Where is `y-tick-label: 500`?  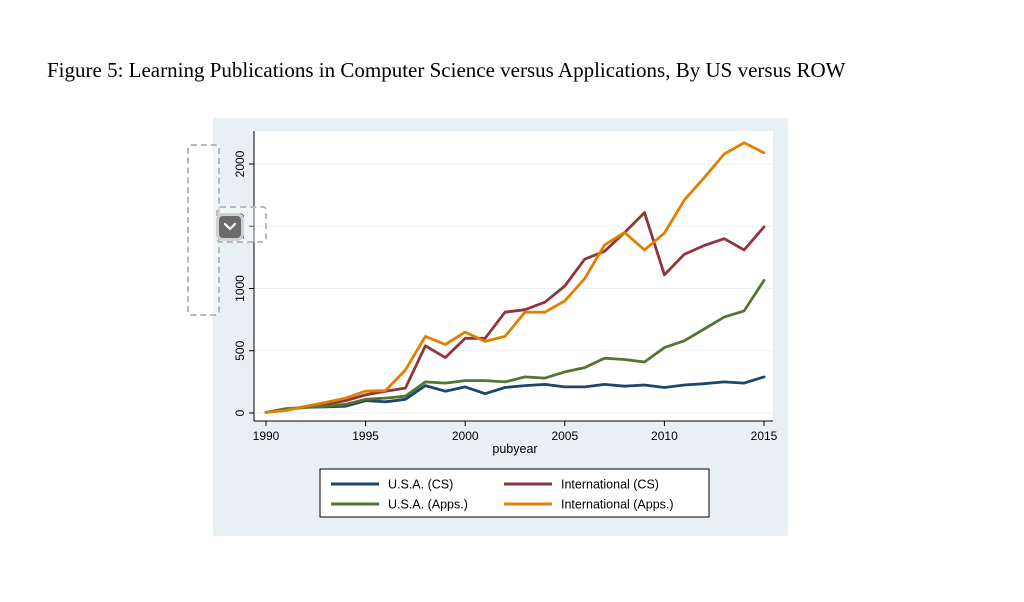
y-tick-label: 500 is located at coordinates (240, 350).